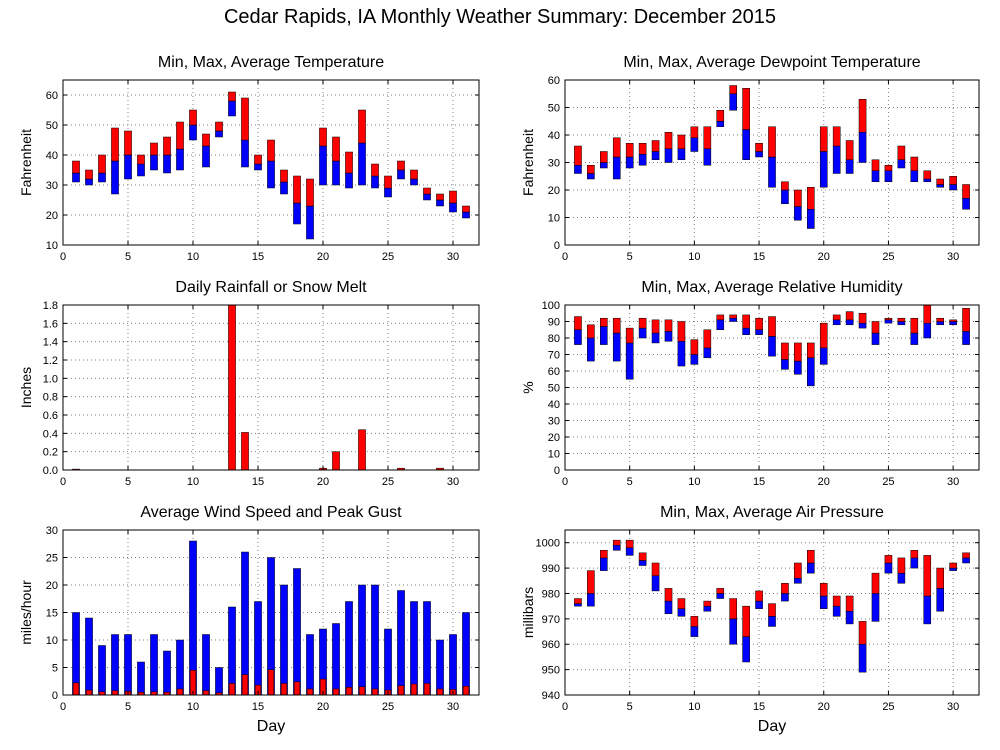 The width and height of the screenshot is (1000, 750). I want to click on y-tick-label: 40, so click(554, 136).